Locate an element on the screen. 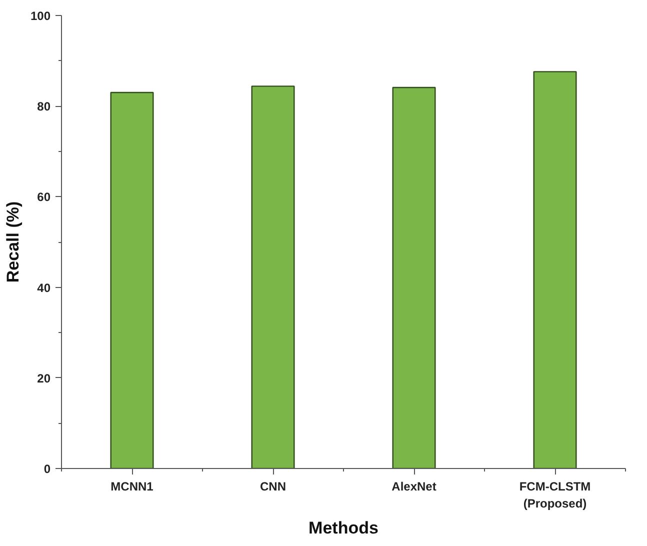 Image resolution: width=647 pixels, height=546 pixels. x-tick-label: MCNN1 is located at coordinates (132, 487).